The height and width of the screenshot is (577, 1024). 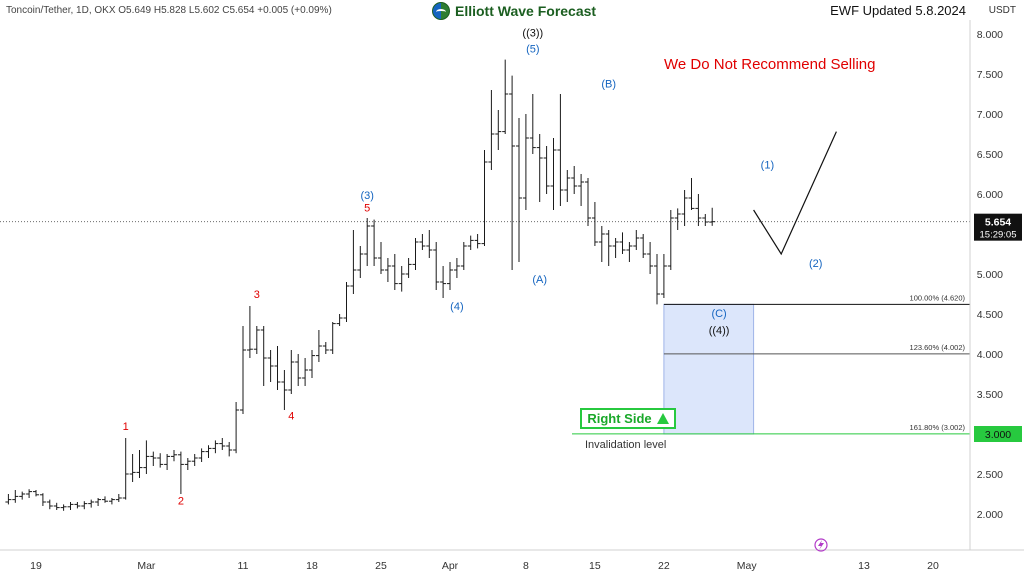 I want to click on wave-label: 5, so click(x=367, y=209).